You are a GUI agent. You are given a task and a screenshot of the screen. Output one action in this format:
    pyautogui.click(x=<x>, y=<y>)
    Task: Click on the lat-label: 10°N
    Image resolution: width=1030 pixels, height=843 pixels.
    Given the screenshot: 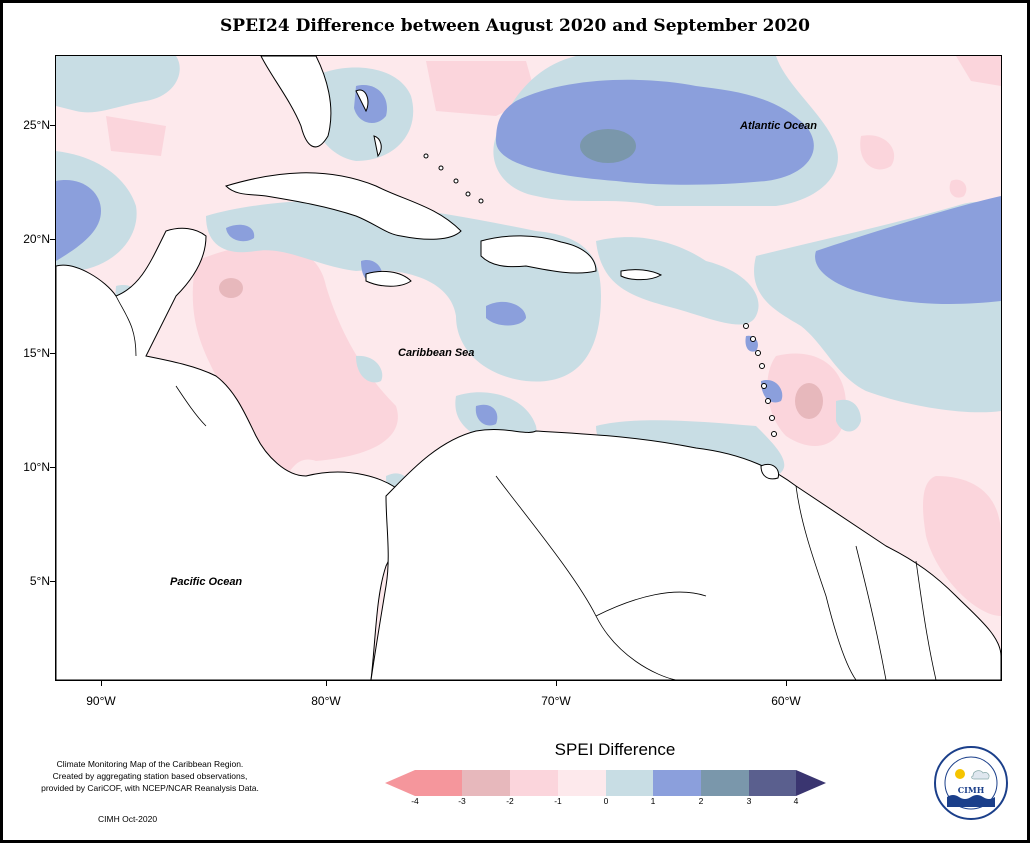 What is the action you would take?
    pyautogui.click(x=36, y=467)
    